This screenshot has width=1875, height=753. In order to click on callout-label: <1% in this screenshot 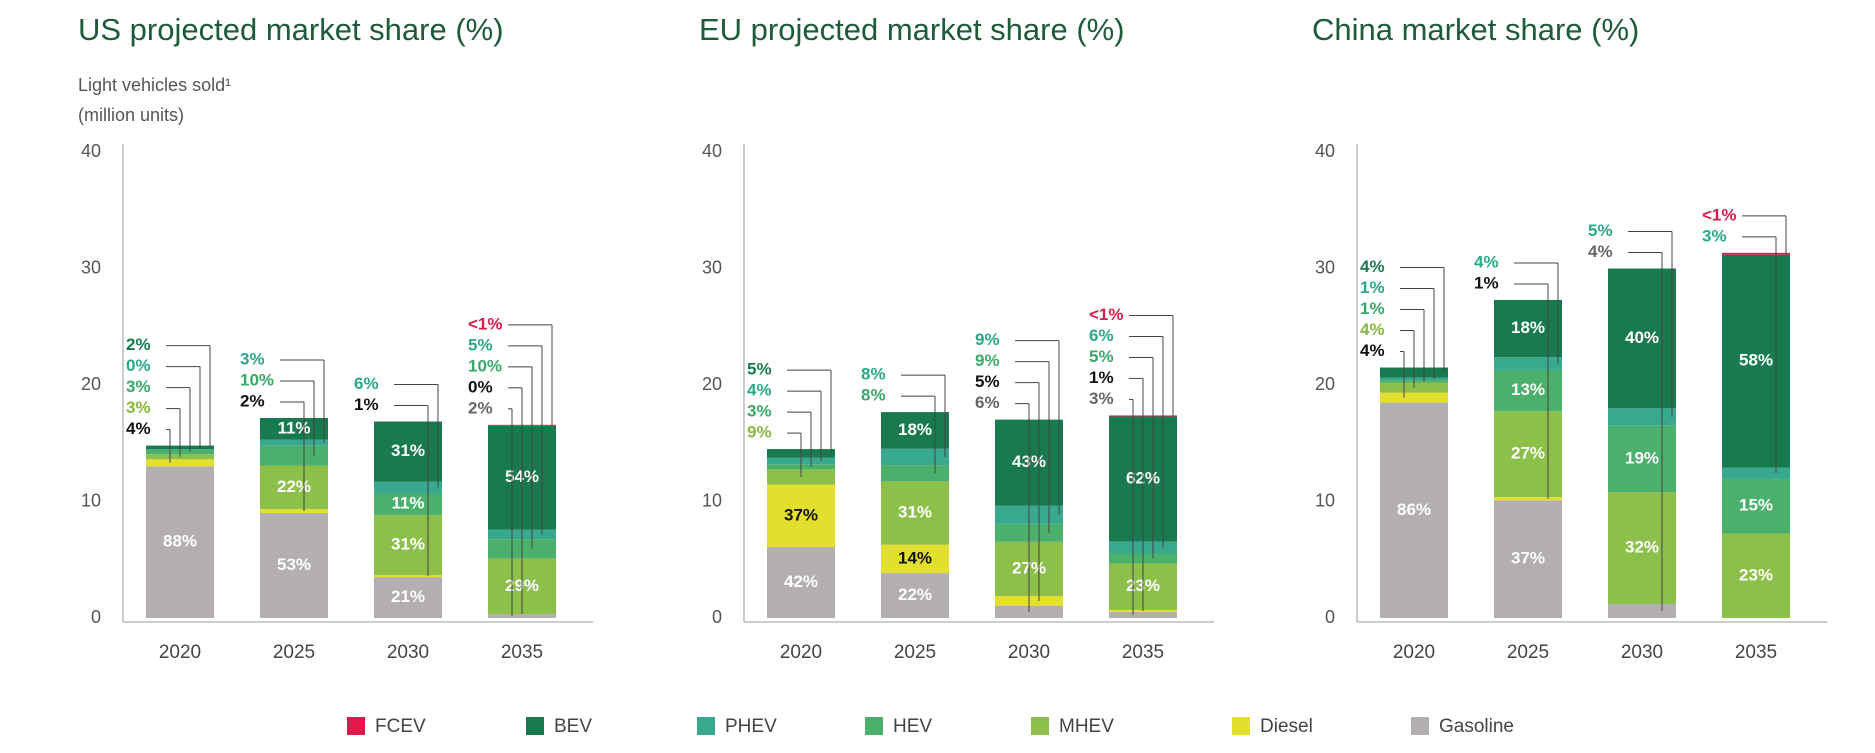, I will do `click(1719, 214)`.